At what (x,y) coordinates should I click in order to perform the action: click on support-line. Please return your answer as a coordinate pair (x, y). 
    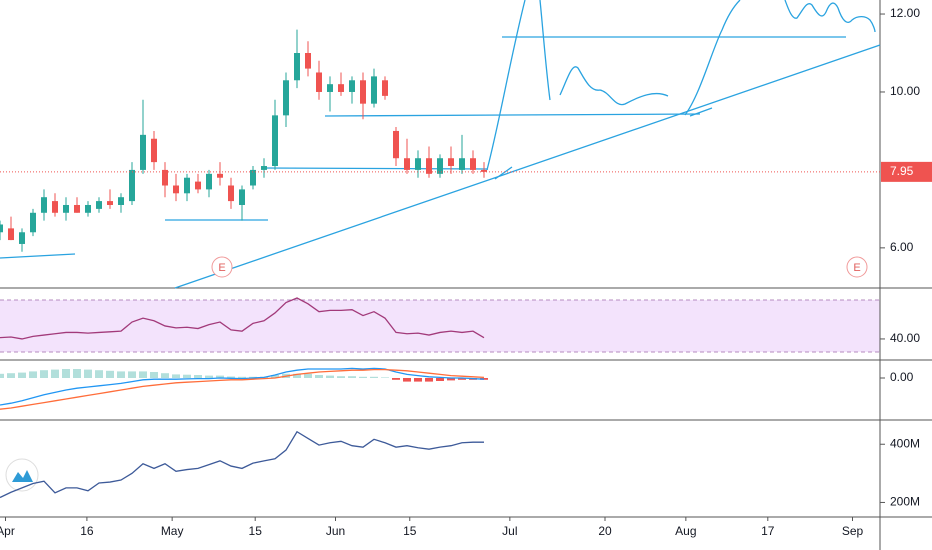
    Looking at the image, I should click on (375, 168).